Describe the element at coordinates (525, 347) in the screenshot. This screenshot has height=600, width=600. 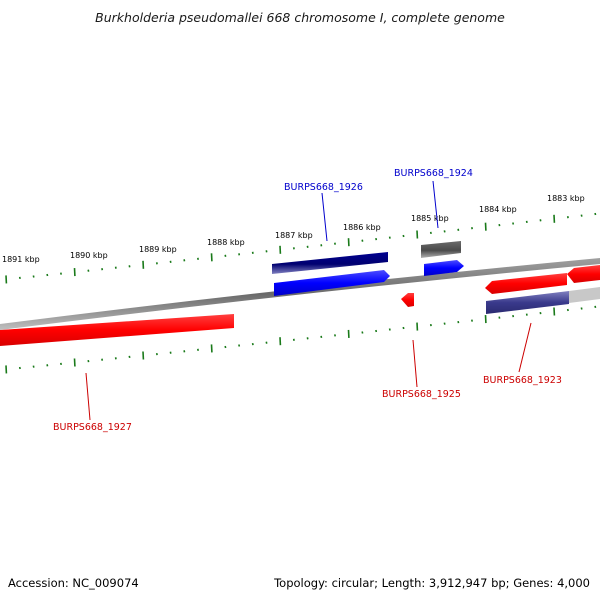
I see `leader-line-1923` at that location.